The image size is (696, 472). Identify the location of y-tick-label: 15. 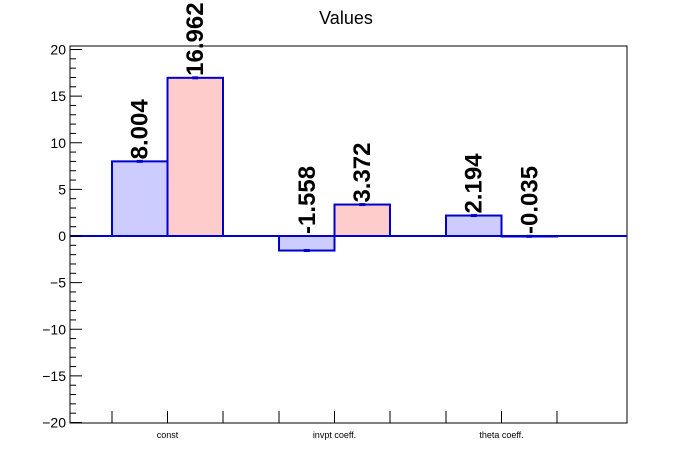
(58, 96).